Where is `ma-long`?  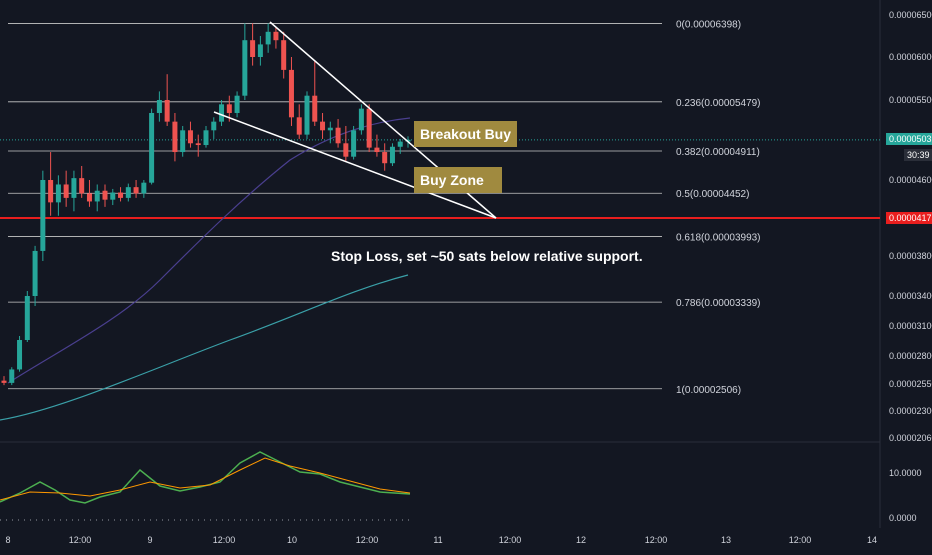
ma-long is located at coordinates (204, 347).